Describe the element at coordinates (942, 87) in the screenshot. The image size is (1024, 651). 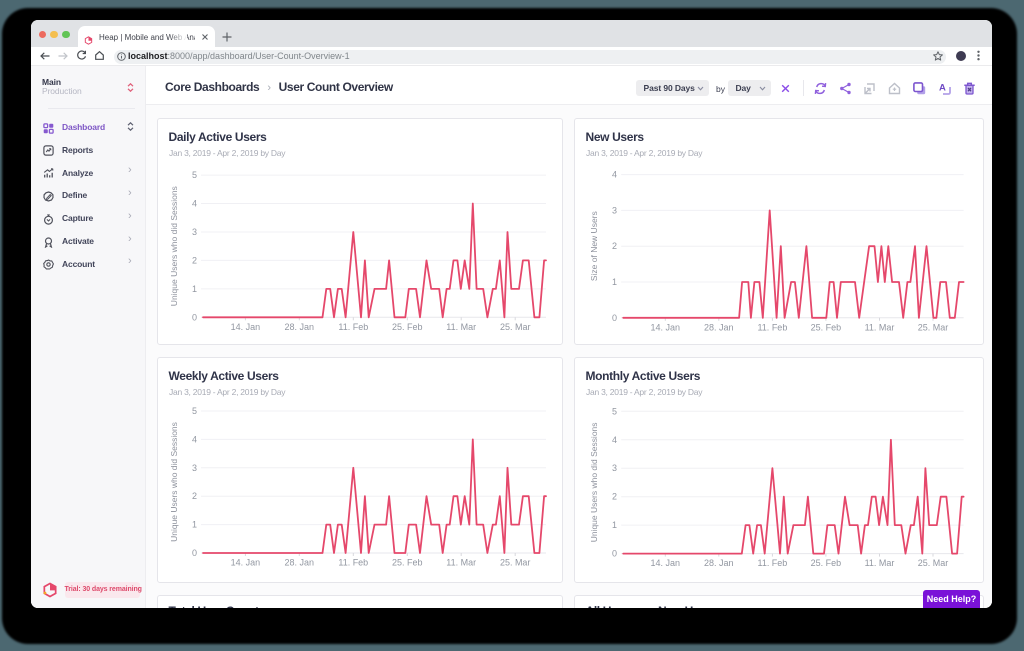
I see `svg-text: A` at that location.